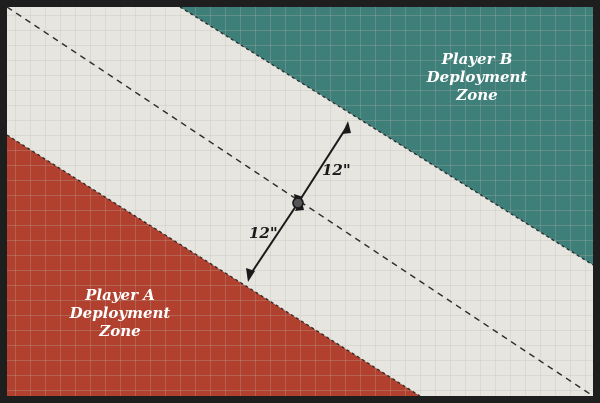  I want to click on player-a-label-line-1: Player A, so click(119, 295).